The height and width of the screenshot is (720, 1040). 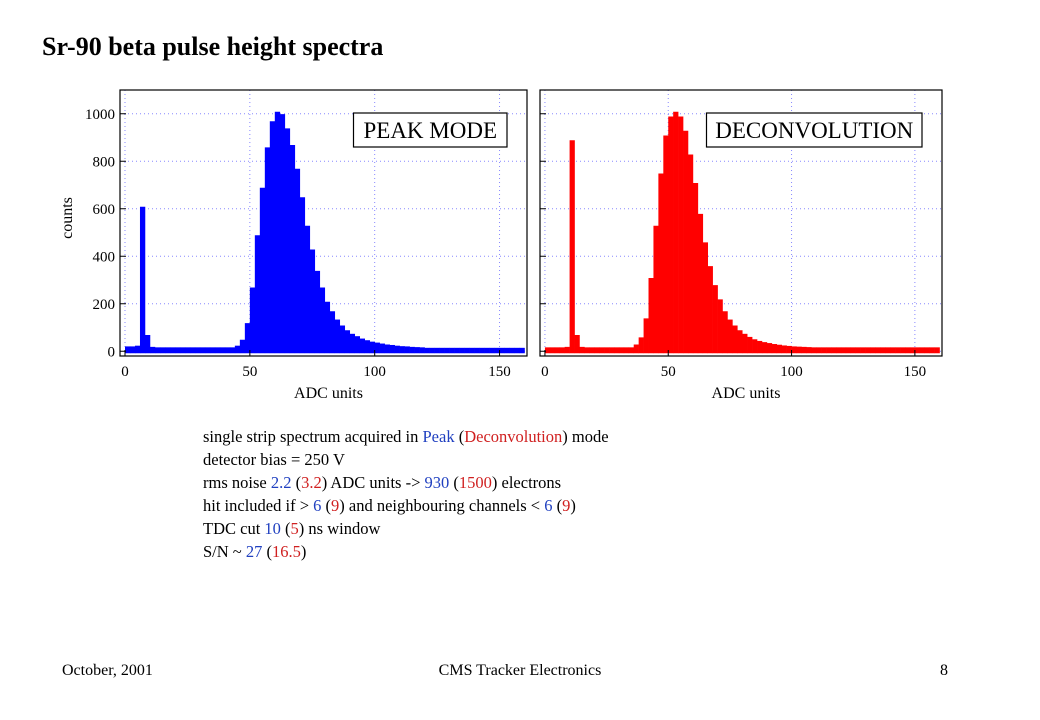 I want to click on note-text: ) ADC units ->, so click(x=373, y=482).